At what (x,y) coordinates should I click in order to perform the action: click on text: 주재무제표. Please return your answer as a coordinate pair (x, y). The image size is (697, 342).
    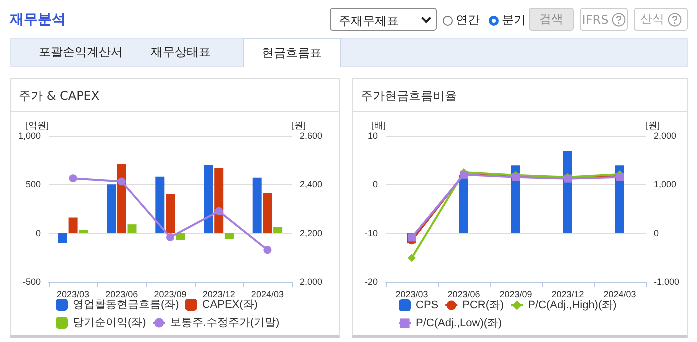
    Looking at the image, I should click on (383, 19).